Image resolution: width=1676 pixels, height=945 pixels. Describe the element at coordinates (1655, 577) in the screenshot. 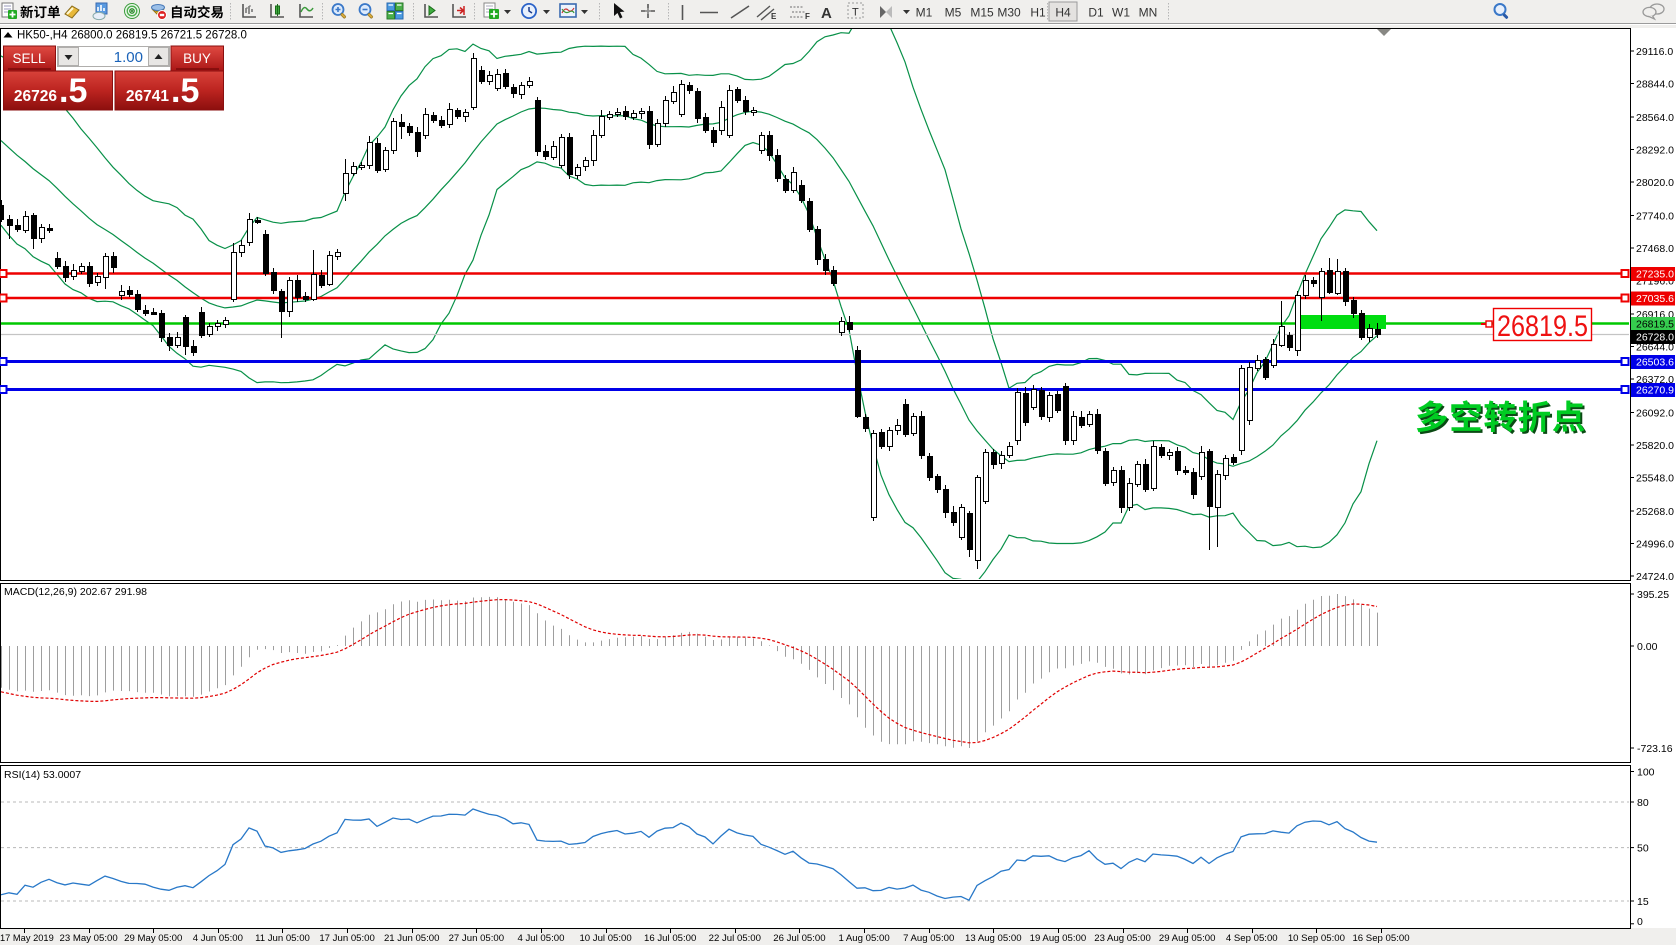

I see `svg-text: 24724.0` at that location.